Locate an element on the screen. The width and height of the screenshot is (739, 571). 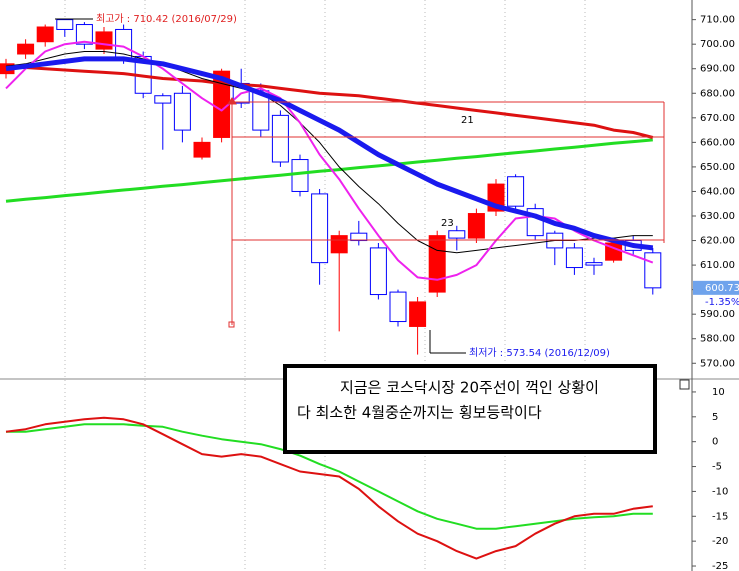
annotation: 최고가 : 710.42 (2016/07/29) is located at coordinates (166, 19).